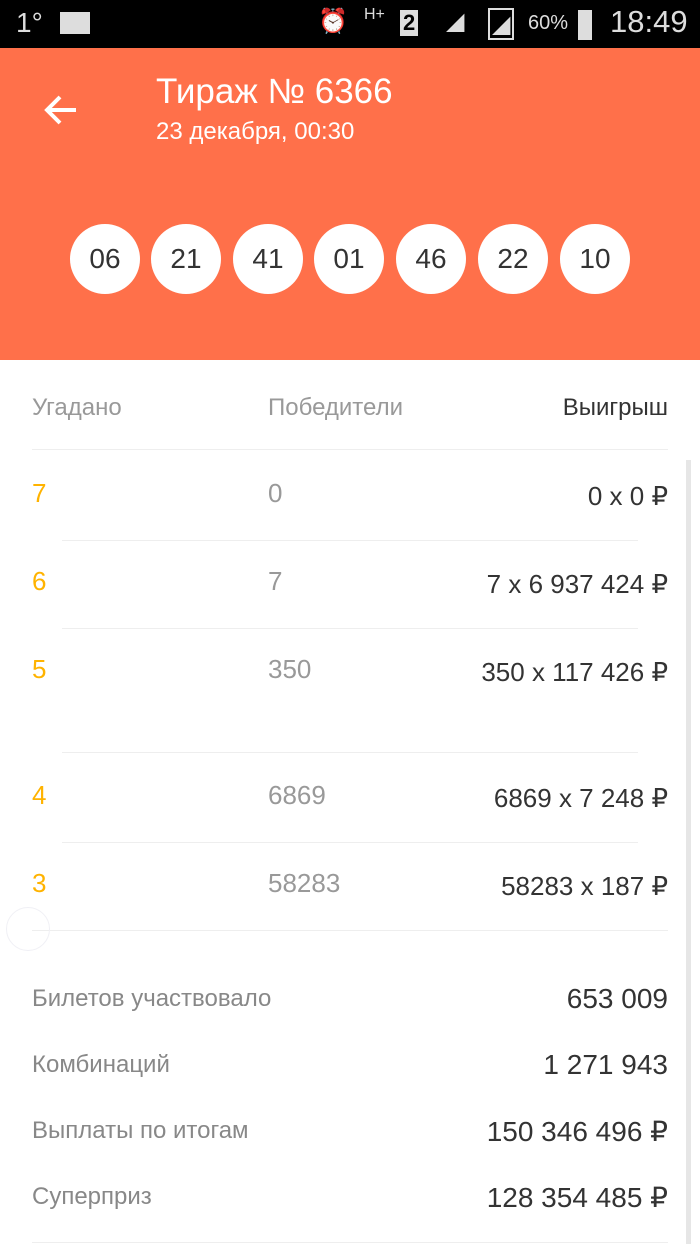 The image size is (700, 1244). I want to click on guessed: 6, so click(39, 581).